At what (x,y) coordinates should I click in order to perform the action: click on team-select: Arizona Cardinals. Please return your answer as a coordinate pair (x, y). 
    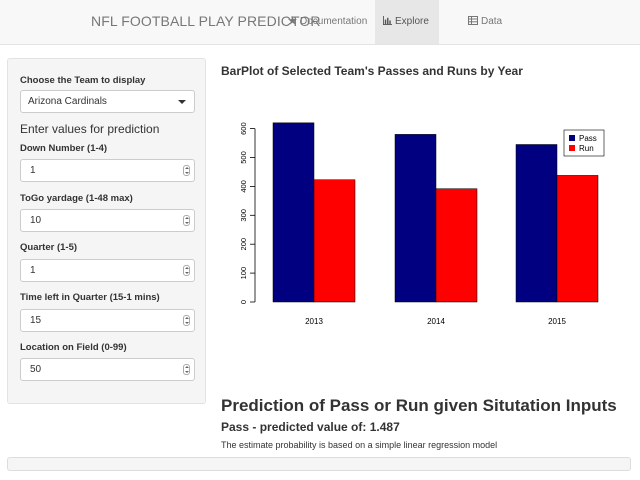
    Looking at the image, I should click on (107, 101).